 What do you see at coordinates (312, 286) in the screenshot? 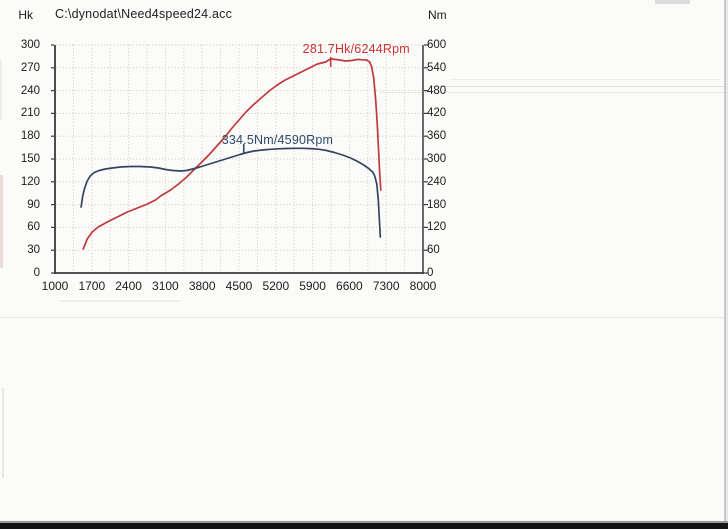
I see `x-axis-tick-label: 5900` at bounding box center [312, 286].